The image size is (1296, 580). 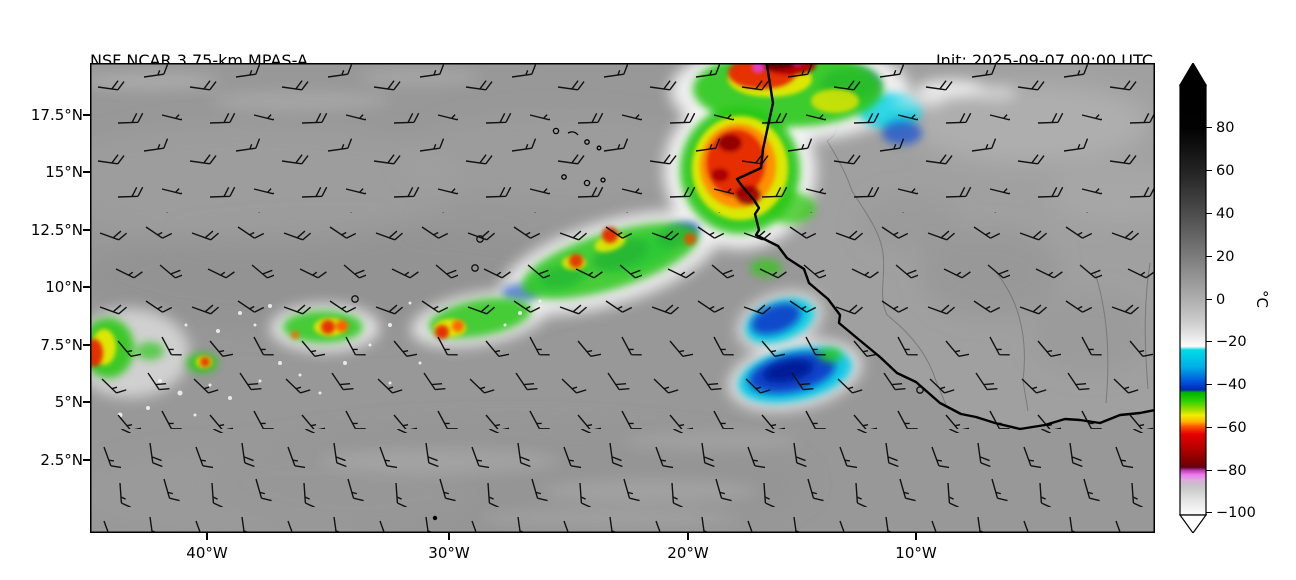 I want to click on colorbar, so click(x=1193, y=298).